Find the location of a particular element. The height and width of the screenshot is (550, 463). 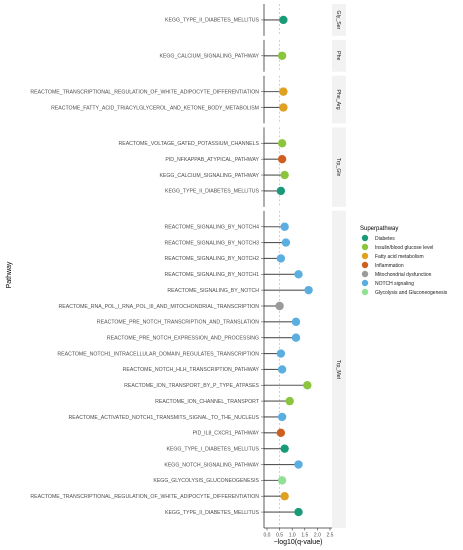

pathway-label: KEGG_TYPE_I_DIABETES_MELLITUS is located at coordinates (212, 449).